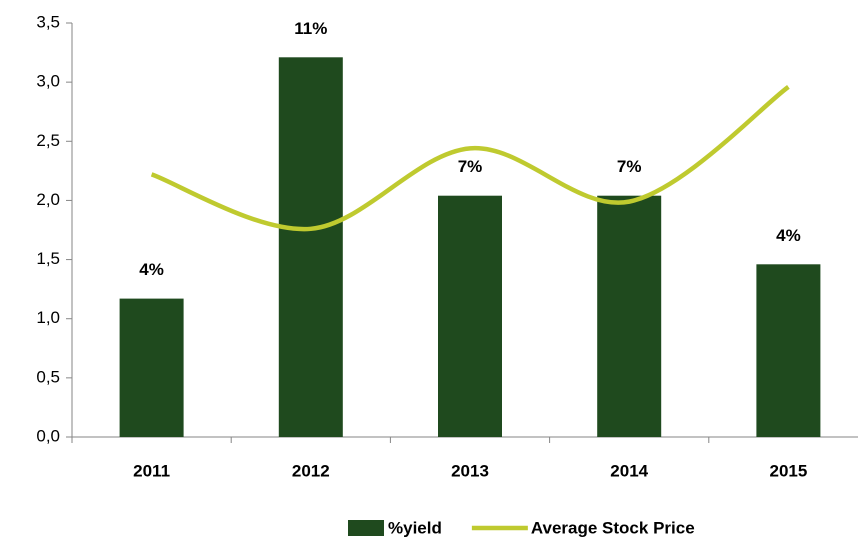  Describe the element at coordinates (470, 470) in the screenshot. I see `x-tick-label: 2013` at that location.